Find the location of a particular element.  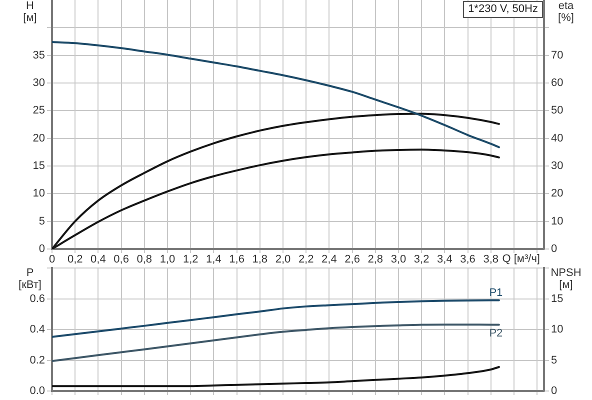

x-tick-label: 3,4 is located at coordinates (444, 260).